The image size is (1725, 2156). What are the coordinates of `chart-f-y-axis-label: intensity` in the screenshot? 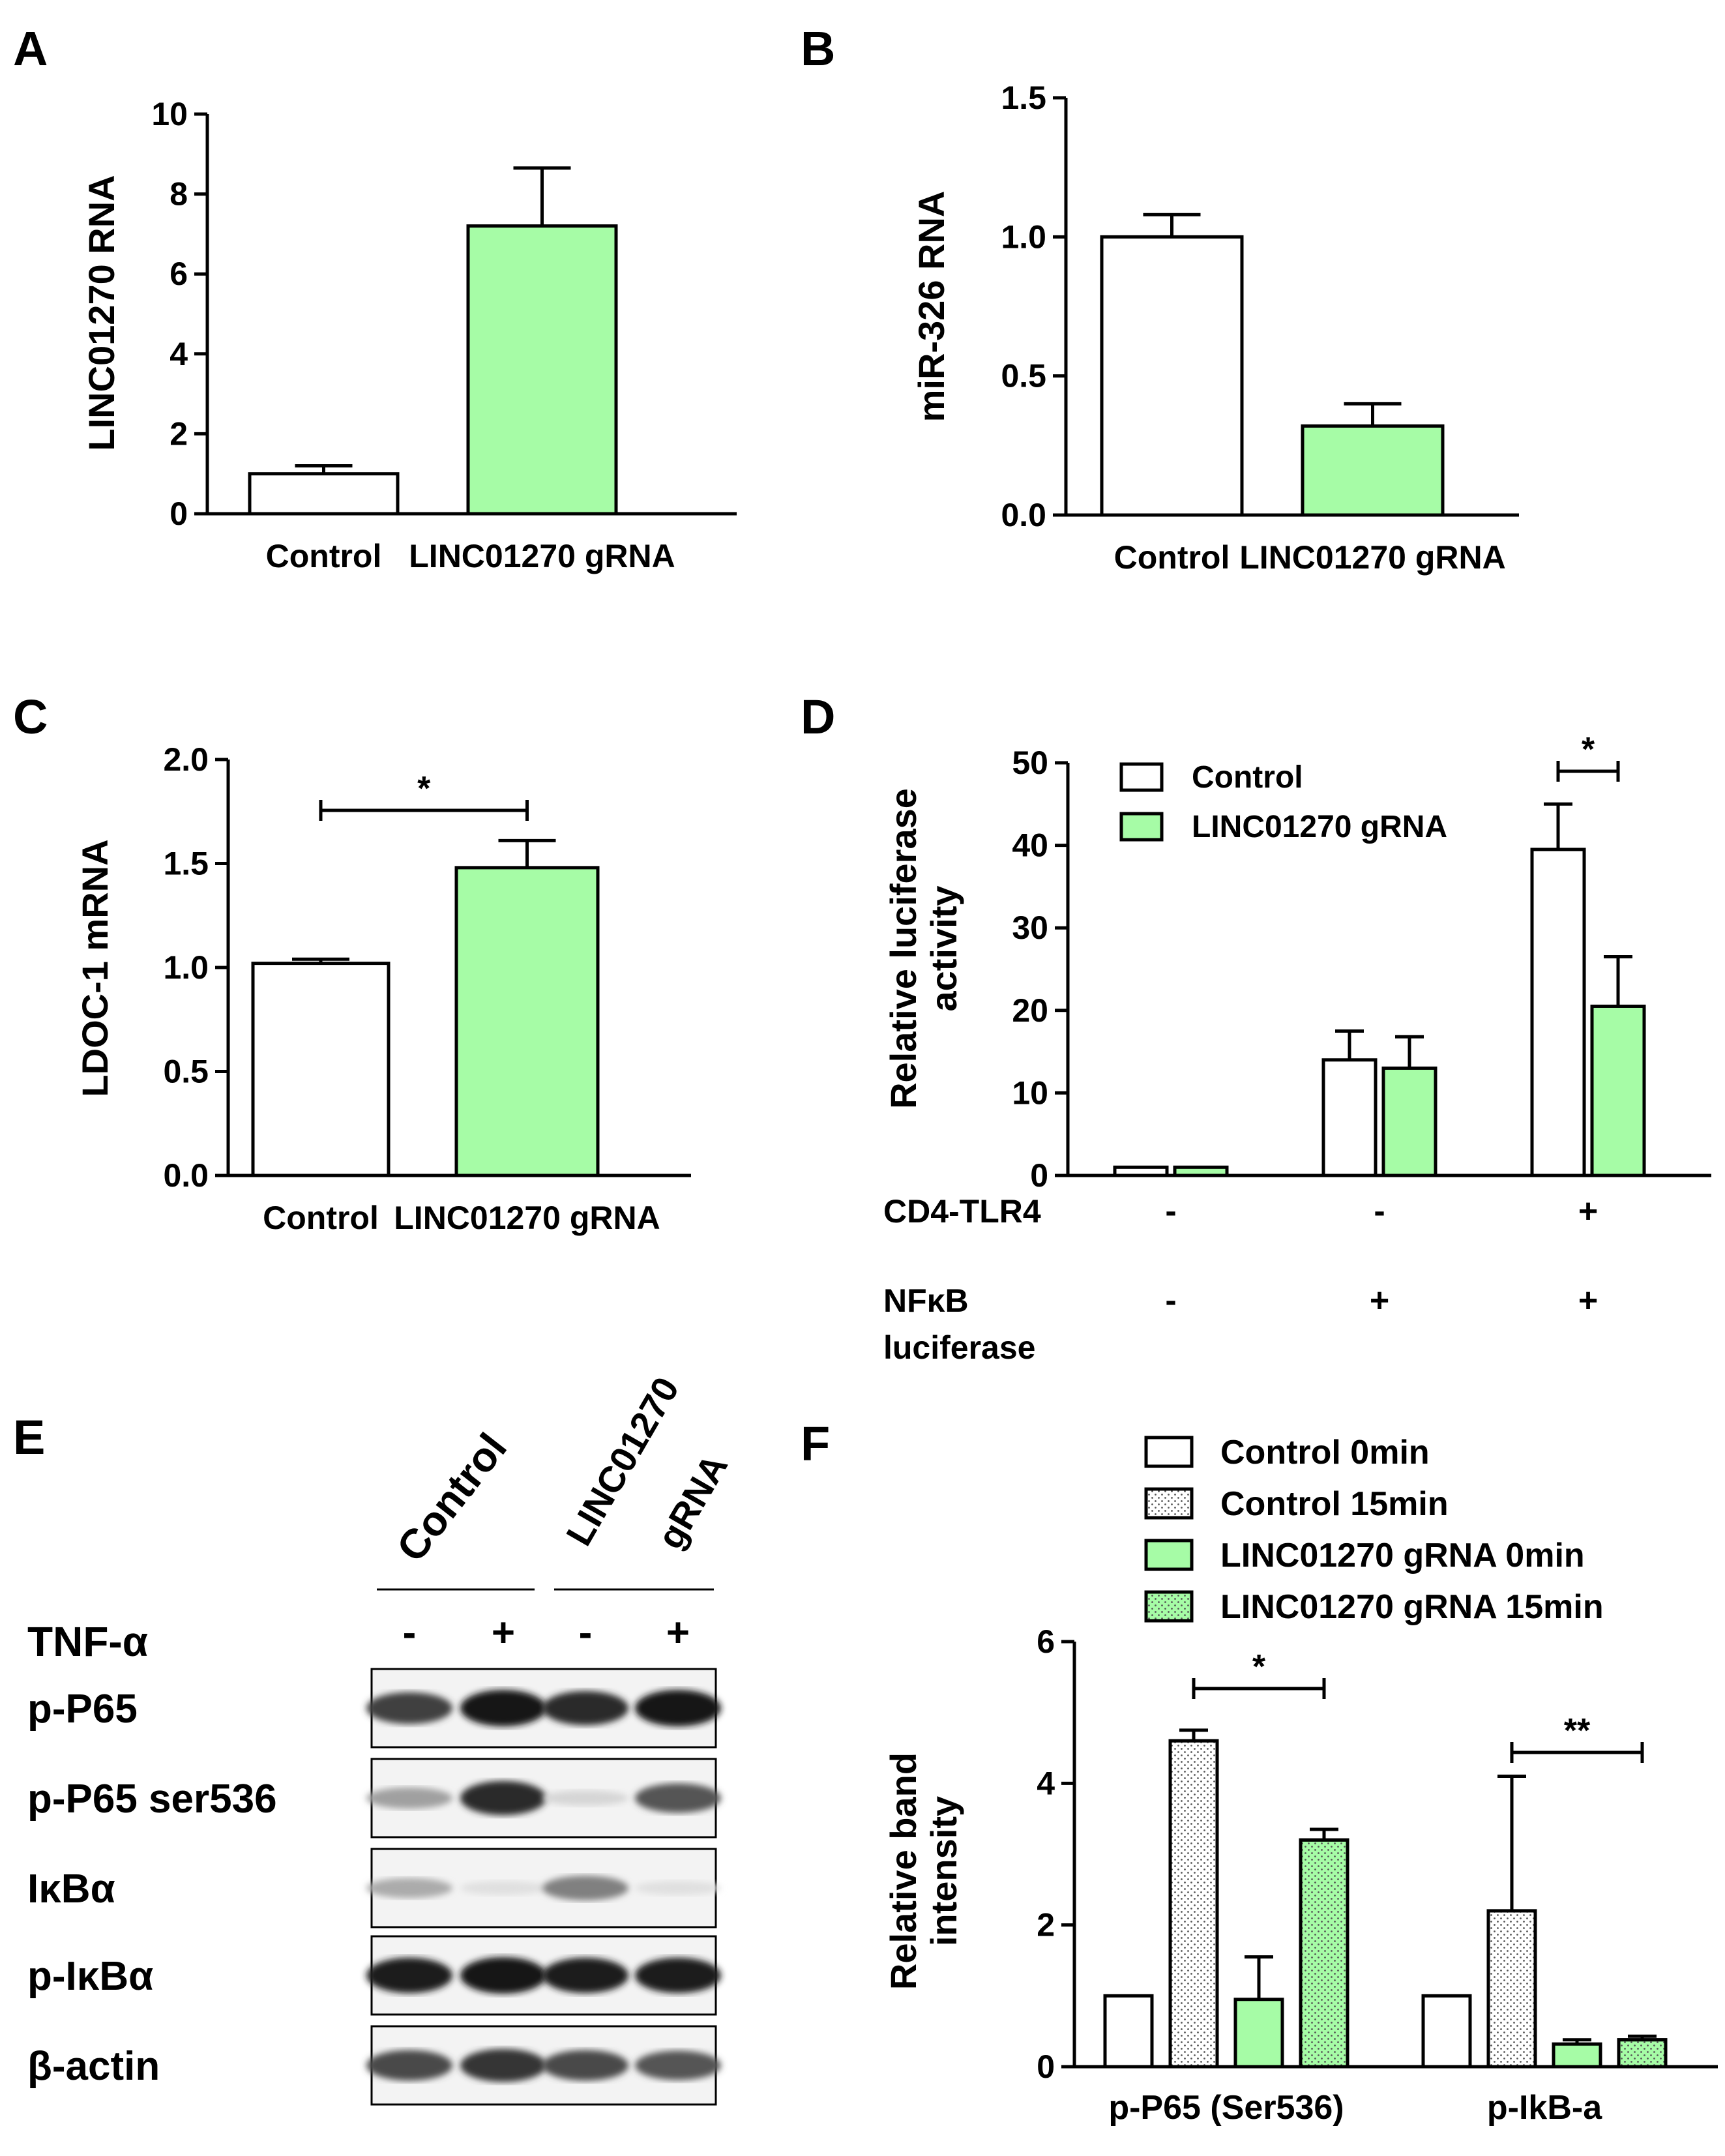 It's located at (943, 1871).